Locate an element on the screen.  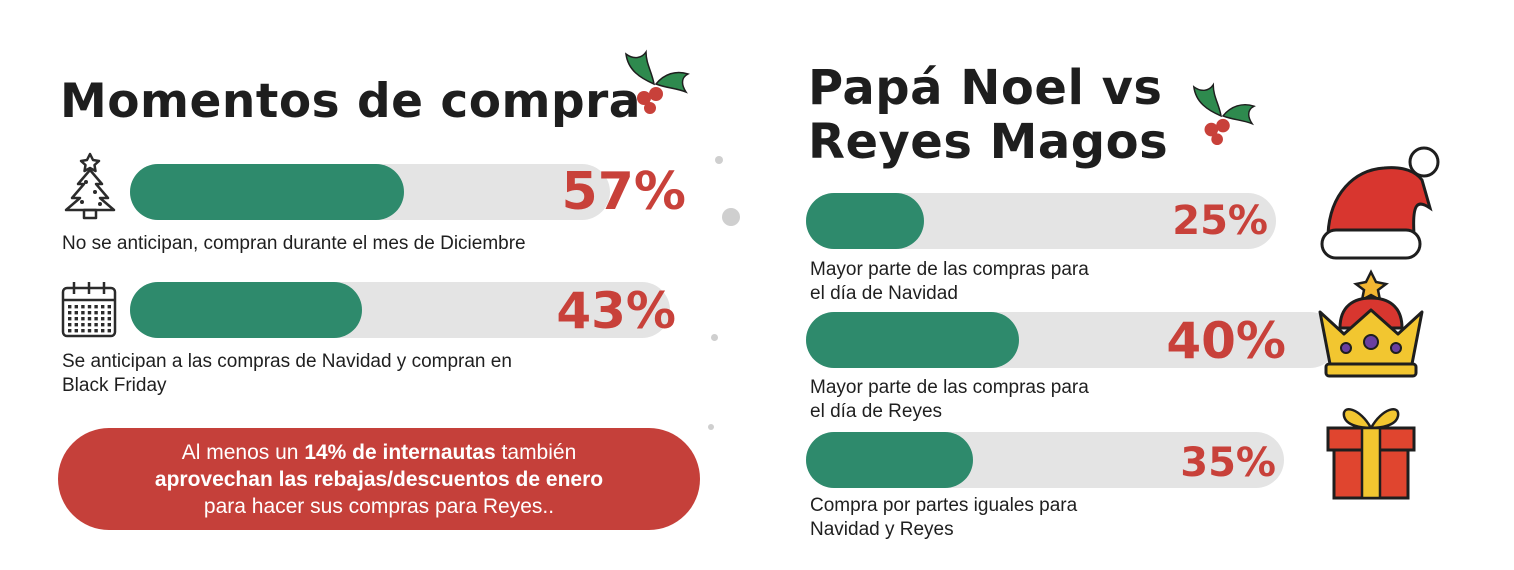
right-label-1-line-2: el día de Navidad is located at coordinates (884, 293).